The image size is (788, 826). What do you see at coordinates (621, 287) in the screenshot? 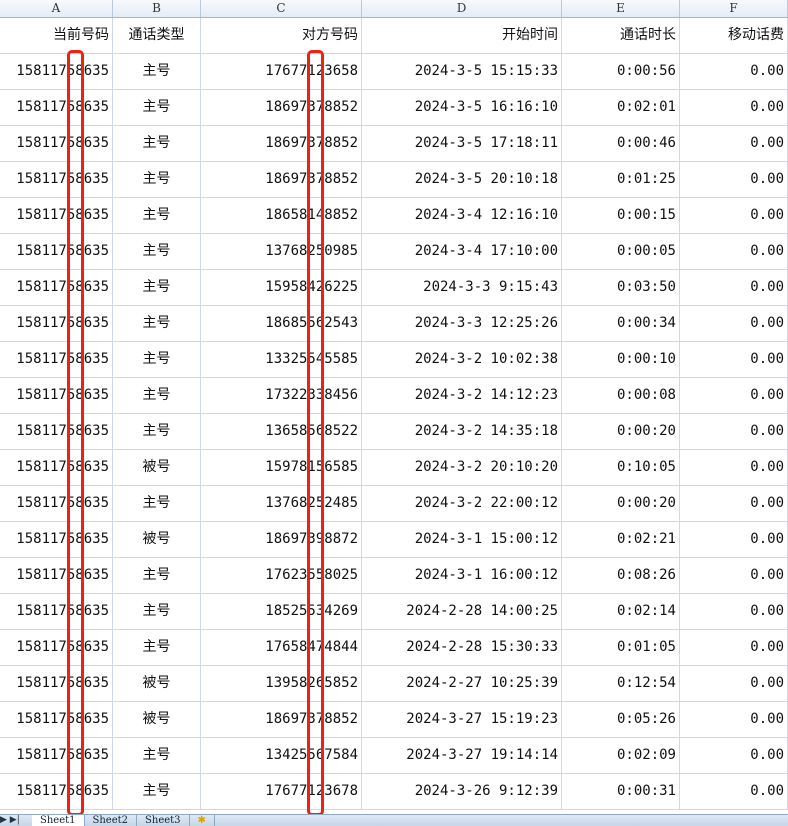
I see `cell: 0:03:50` at bounding box center [621, 287].